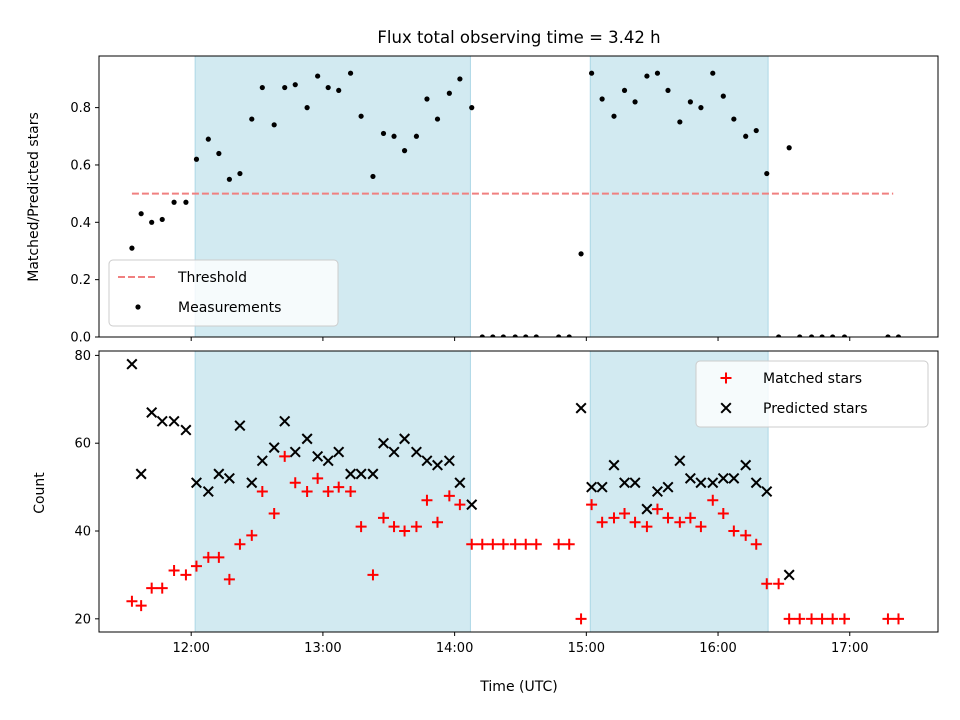  Describe the element at coordinates (229, 308) in the screenshot. I see `legend-label-2: Measurements` at that location.